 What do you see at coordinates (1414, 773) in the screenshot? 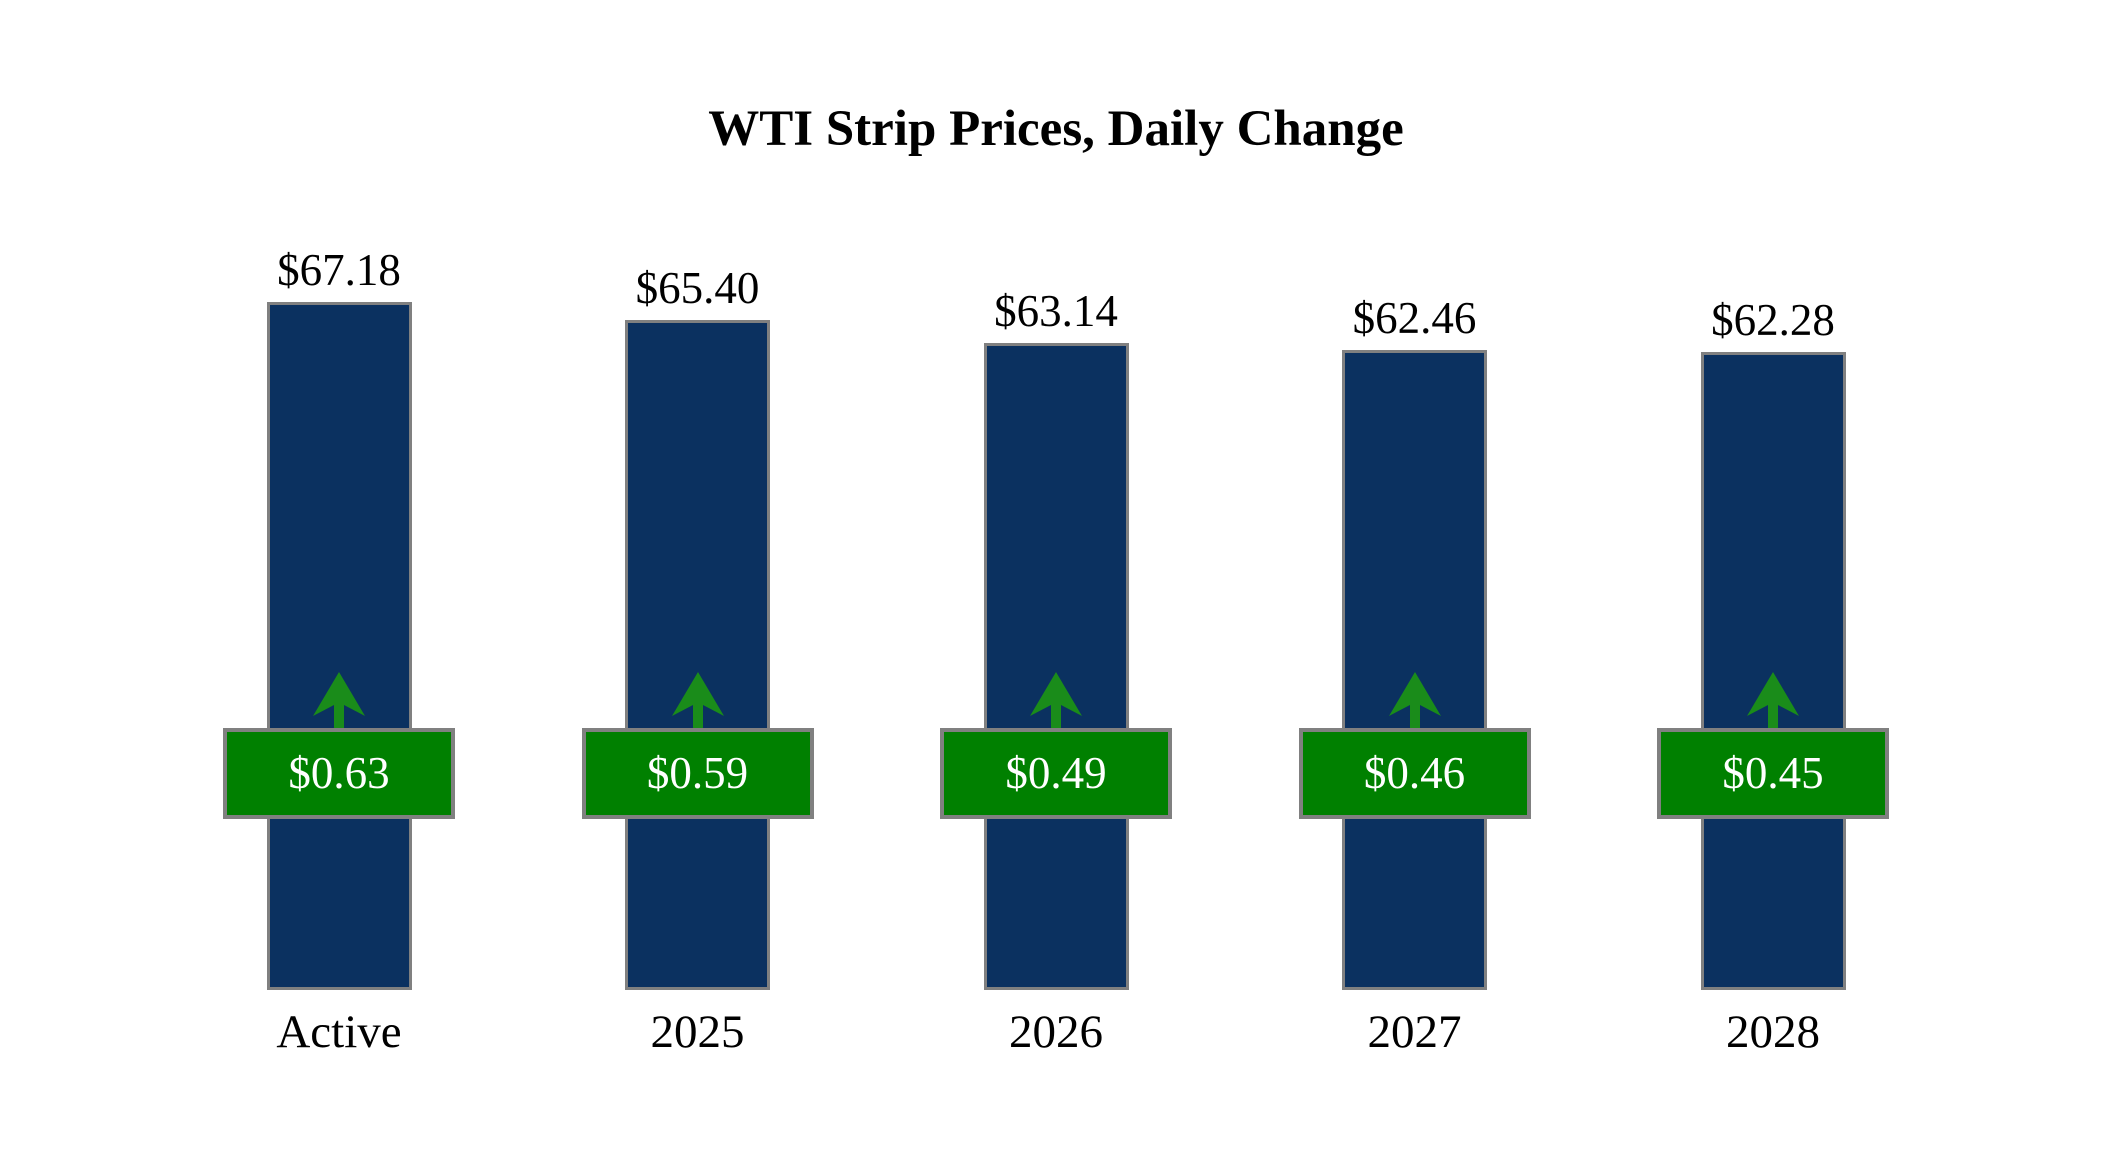
I see `change-badge: $0.46` at bounding box center [1414, 773].